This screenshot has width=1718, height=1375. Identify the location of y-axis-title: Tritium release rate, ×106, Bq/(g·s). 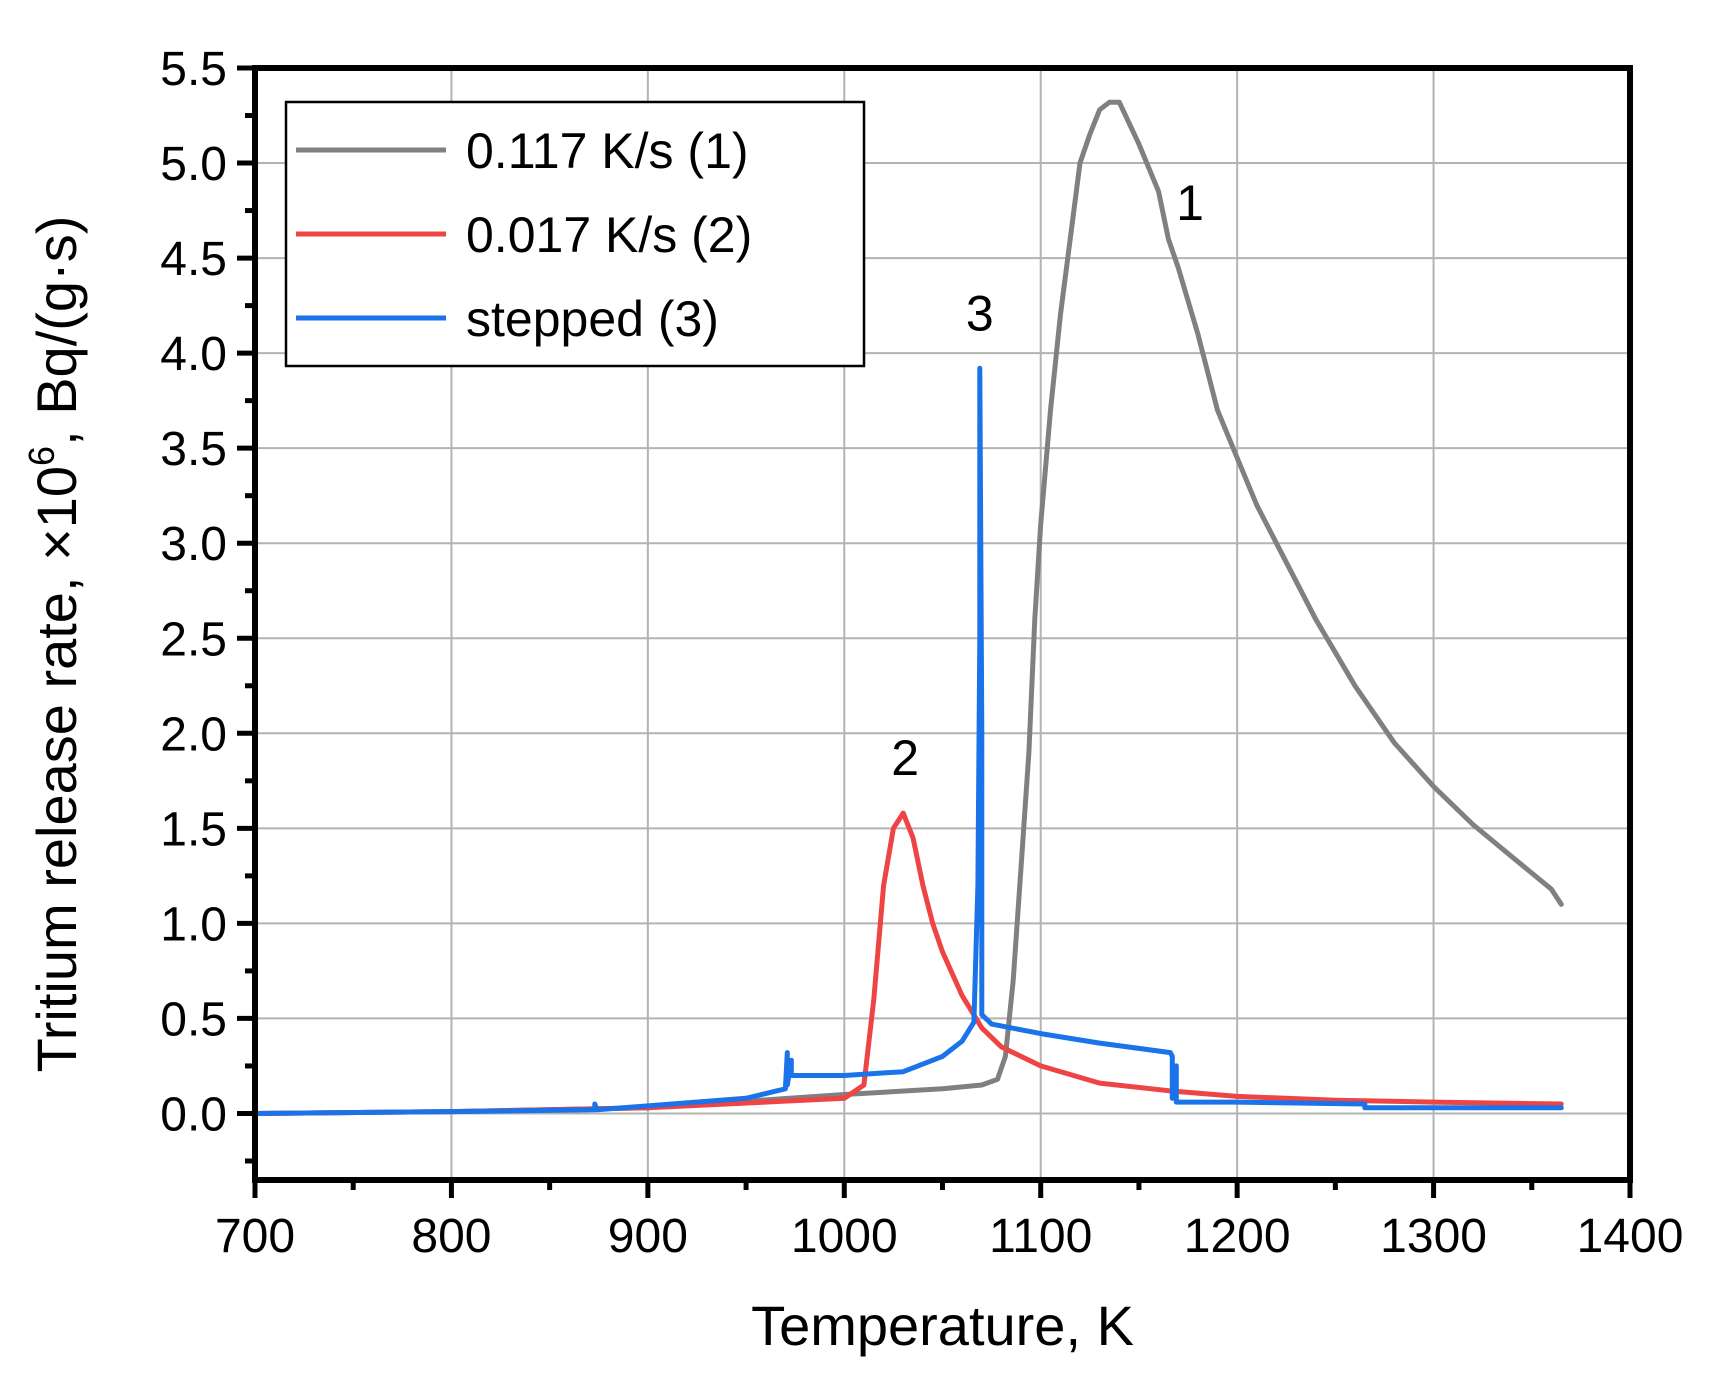
(54, 644).